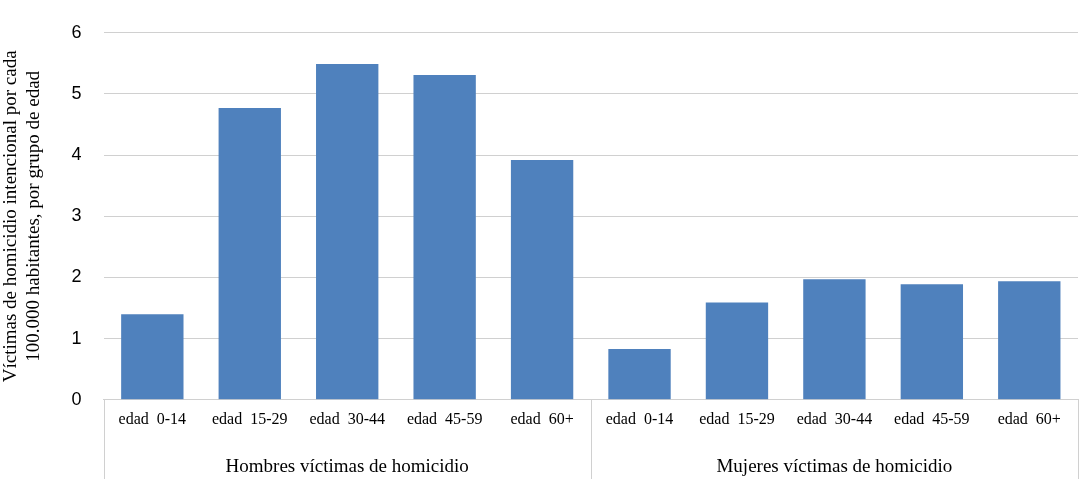  Describe the element at coordinates (76, 154) in the screenshot. I see `y-tick-label: 4` at that location.